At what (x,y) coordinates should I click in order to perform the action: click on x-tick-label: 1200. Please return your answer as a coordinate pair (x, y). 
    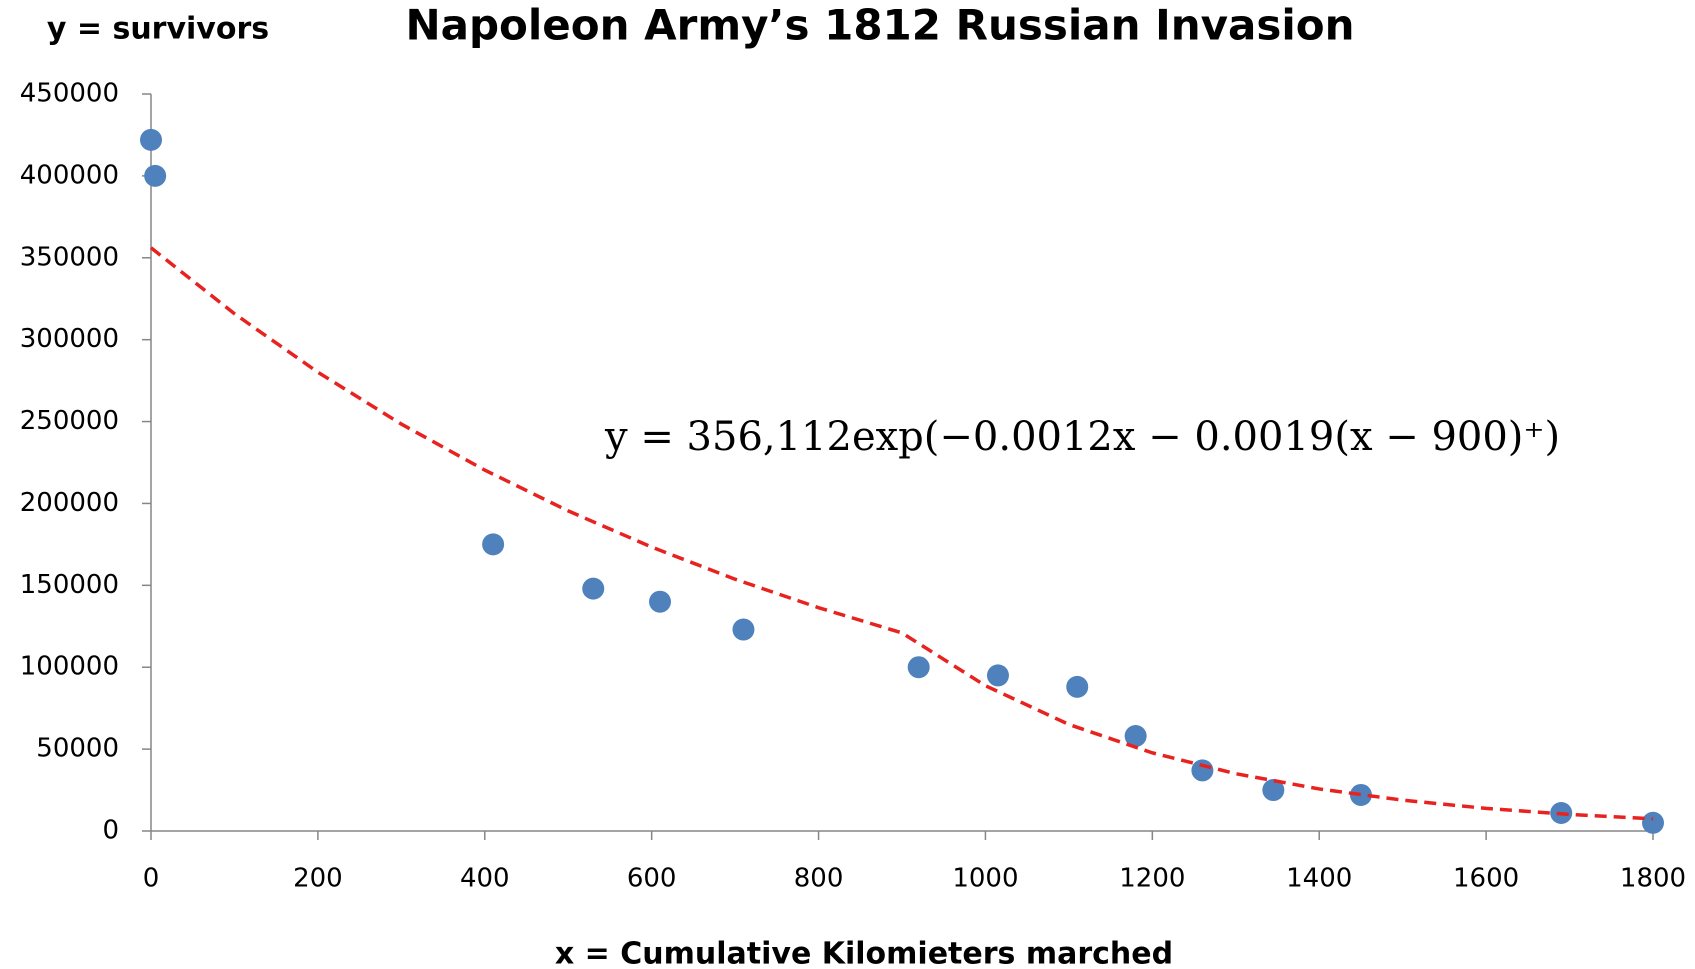
    Looking at the image, I should click on (1152, 879).